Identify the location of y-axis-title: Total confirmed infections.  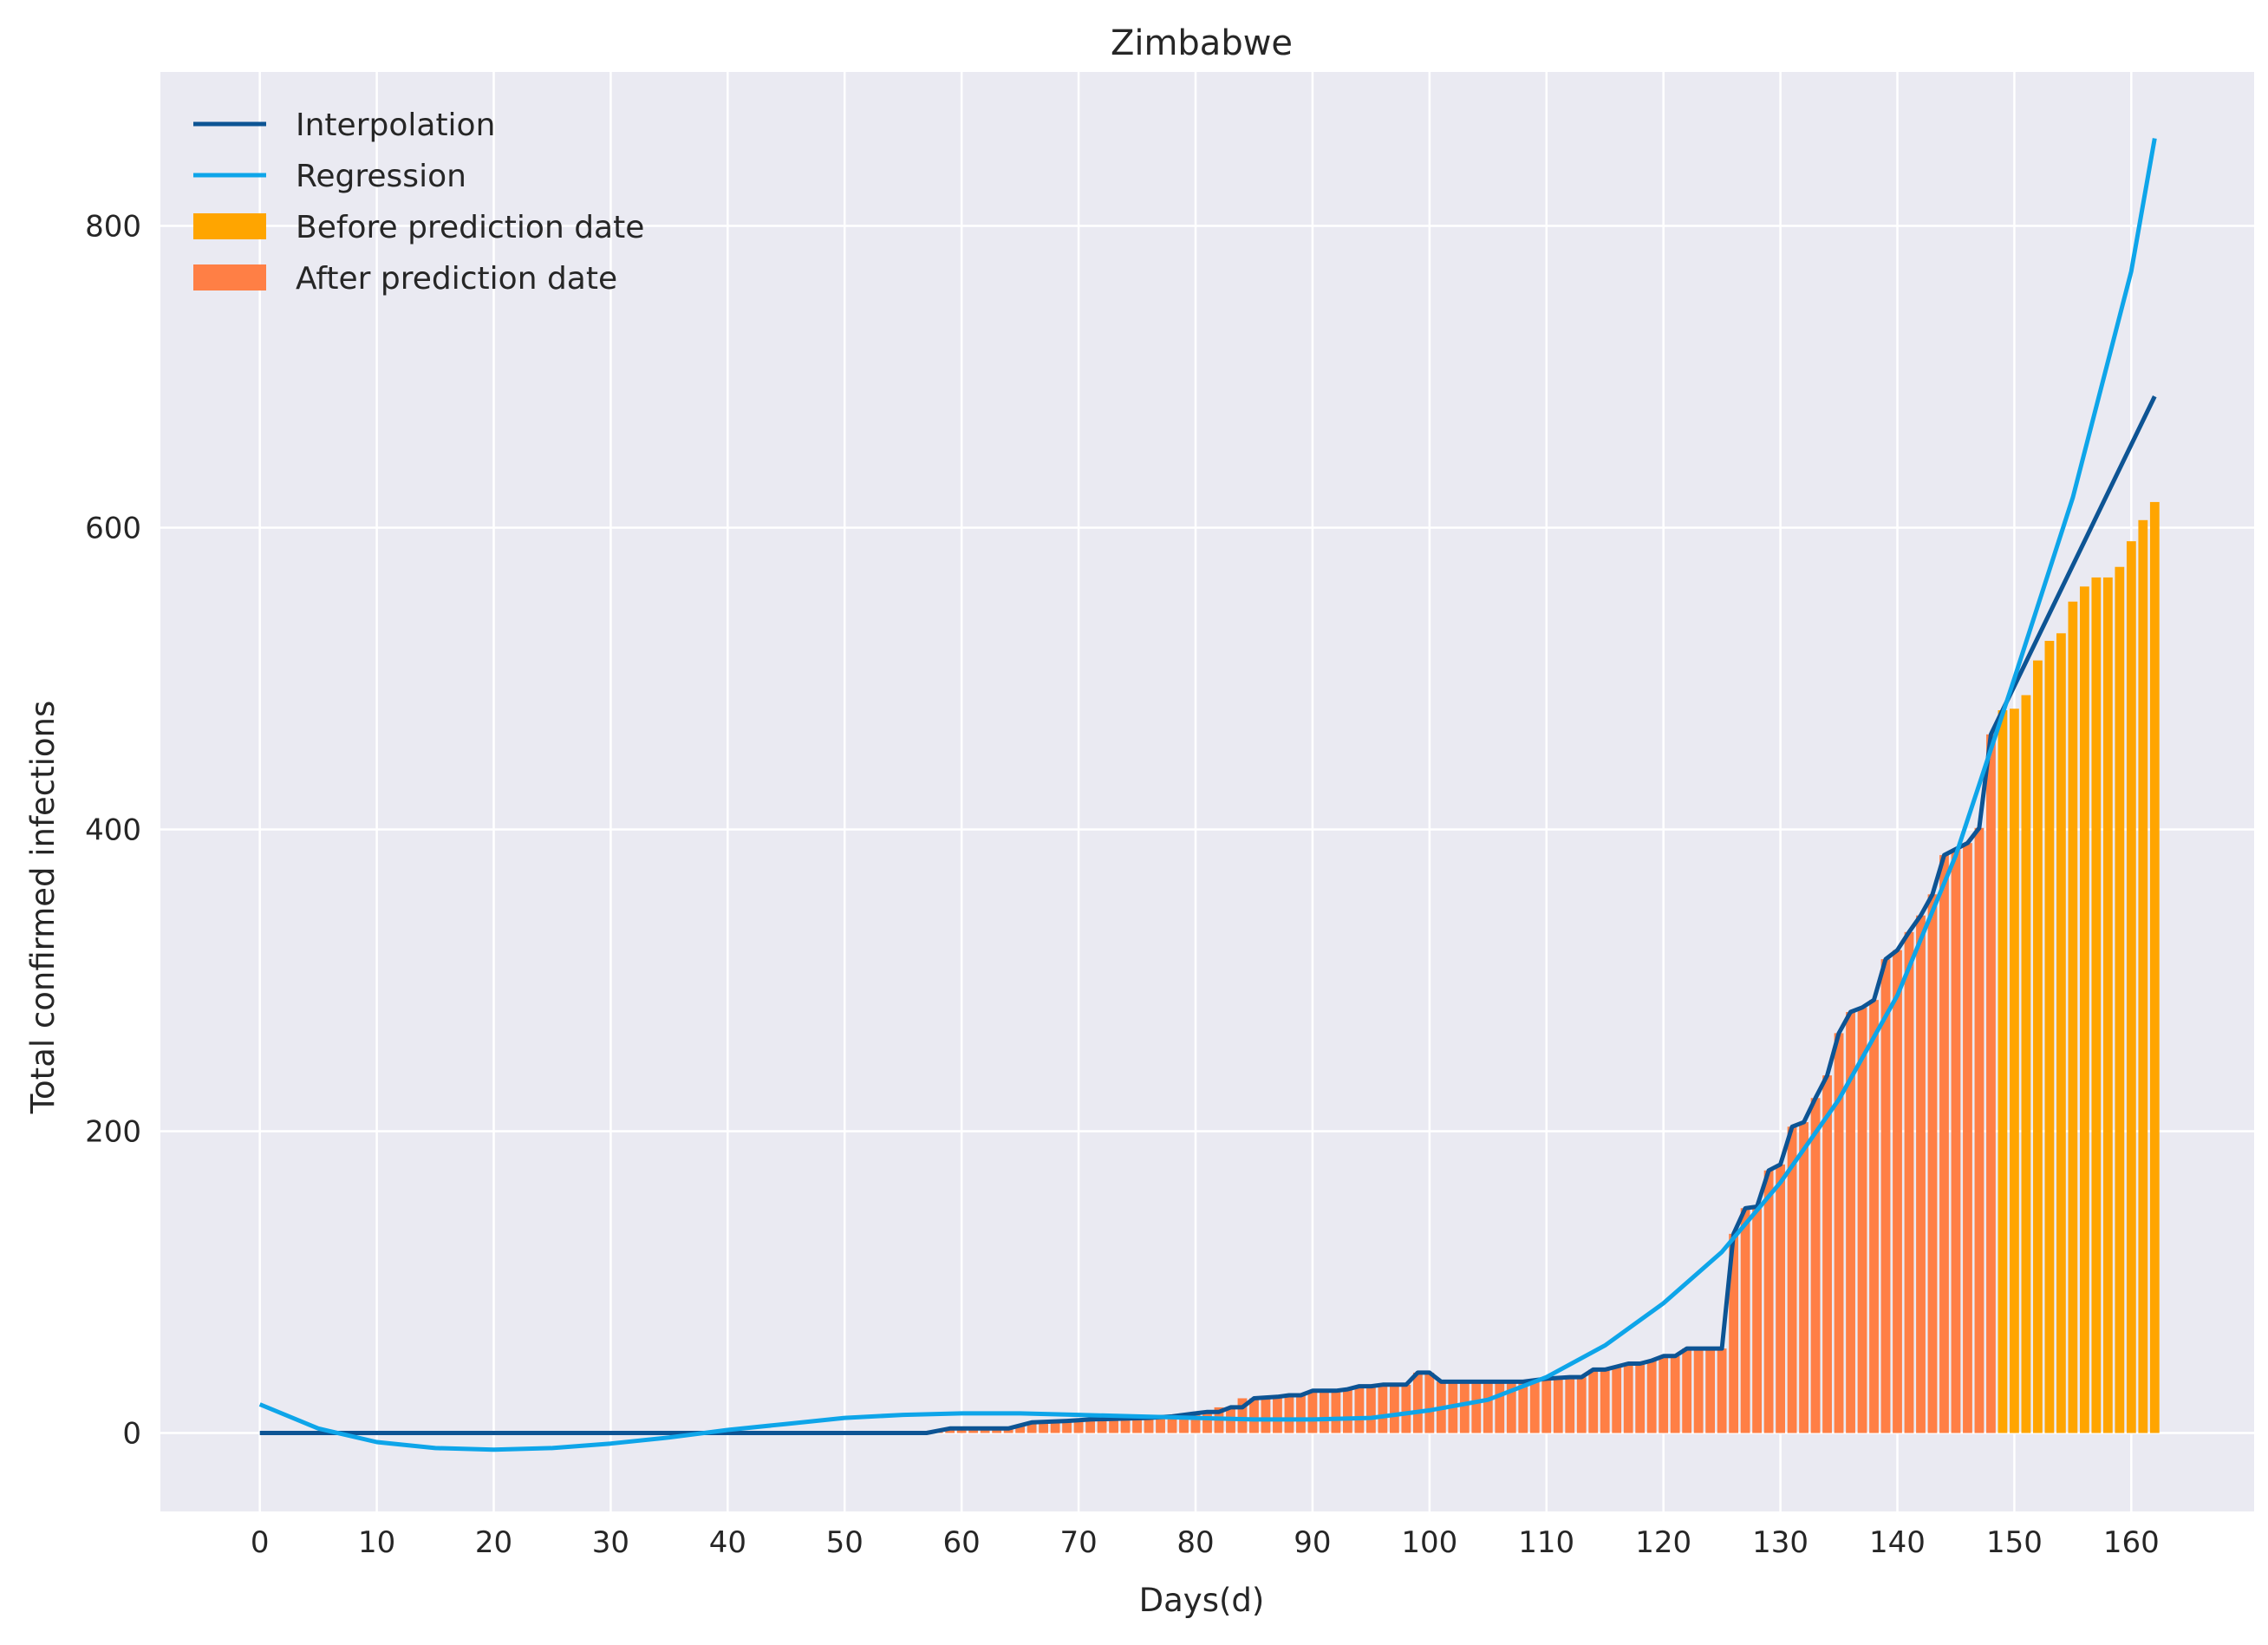
(43, 908).